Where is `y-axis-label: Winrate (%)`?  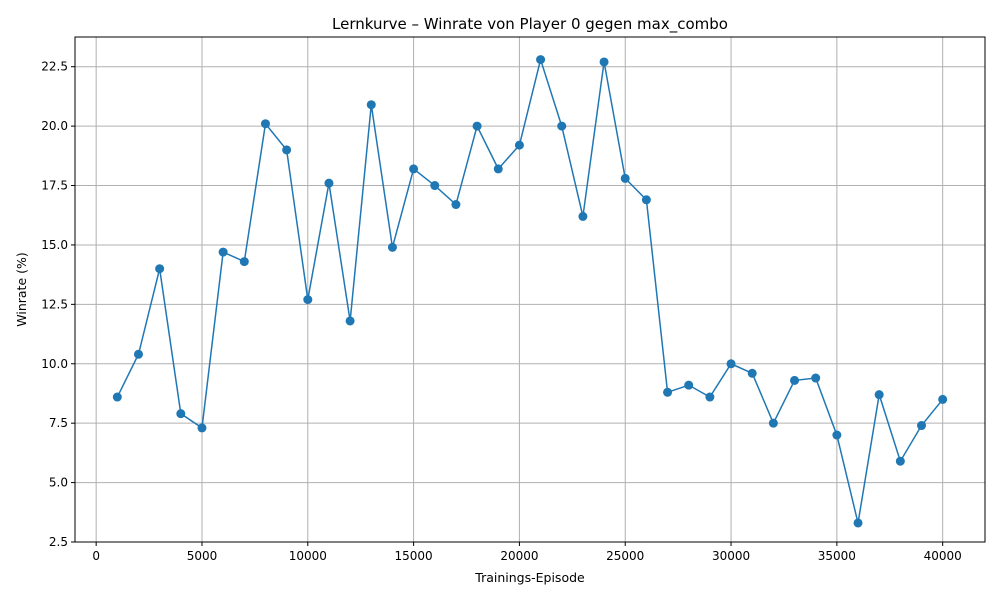
y-axis-label: Winrate (%) is located at coordinates (21, 289).